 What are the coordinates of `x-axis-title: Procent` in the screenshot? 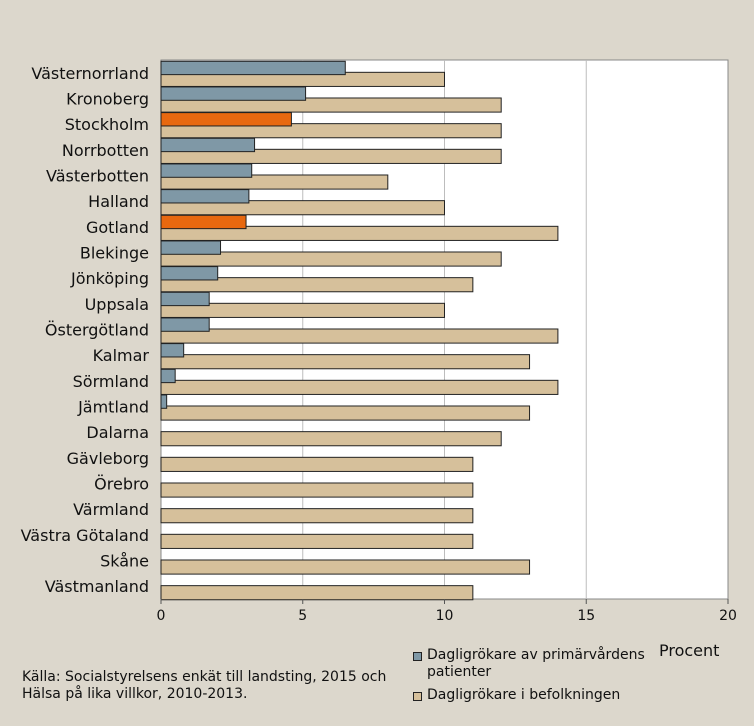 It's located at (689, 650).